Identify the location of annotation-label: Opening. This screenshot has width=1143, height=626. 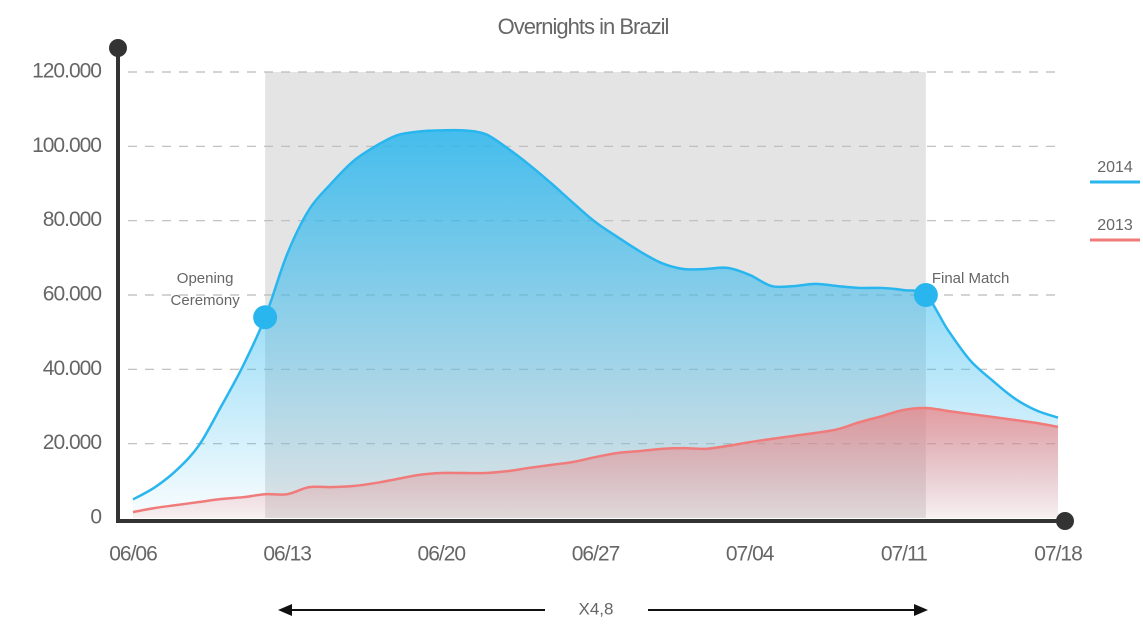
(205, 278).